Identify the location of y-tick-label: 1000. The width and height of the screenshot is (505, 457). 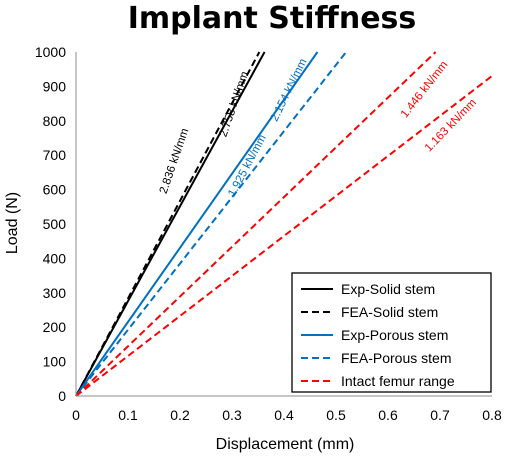
(50, 52).